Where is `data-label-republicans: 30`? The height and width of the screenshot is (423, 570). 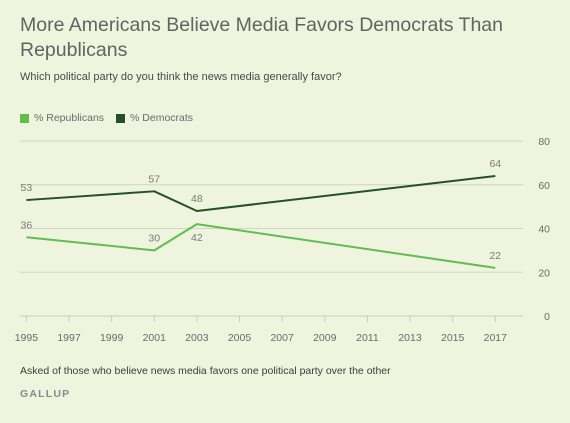 data-label-republicans: 30 is located at coordinates (154, 238).